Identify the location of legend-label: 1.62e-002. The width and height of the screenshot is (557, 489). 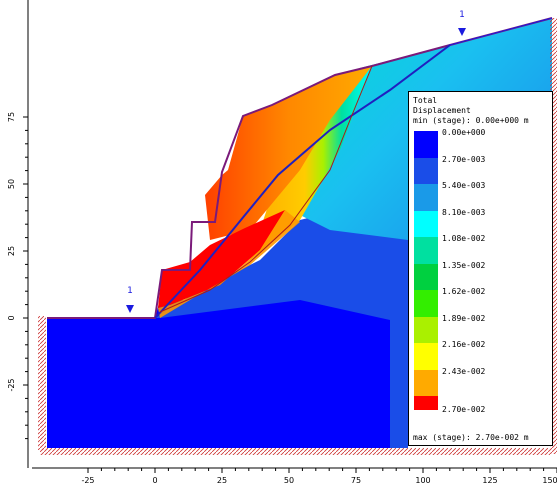
(464, 291).